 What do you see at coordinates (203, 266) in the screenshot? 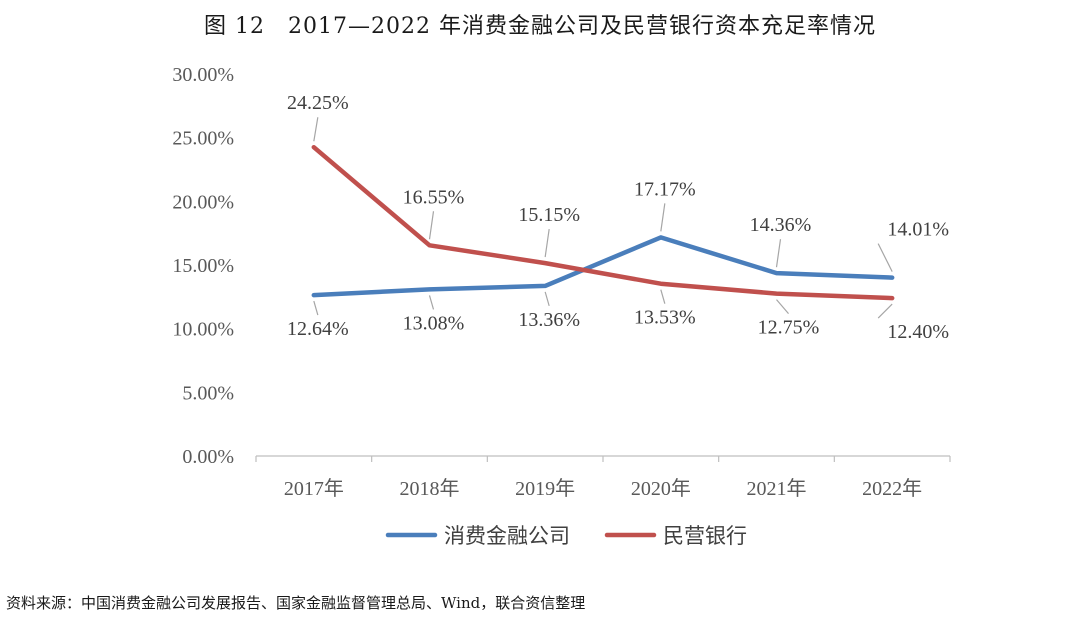
I see `y-tick-label: 15.00%` at bounding box center [203, 266].